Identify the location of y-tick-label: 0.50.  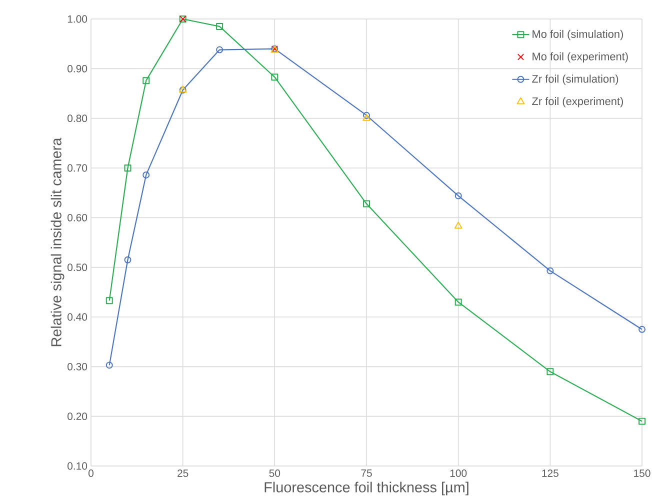
(78, 268).